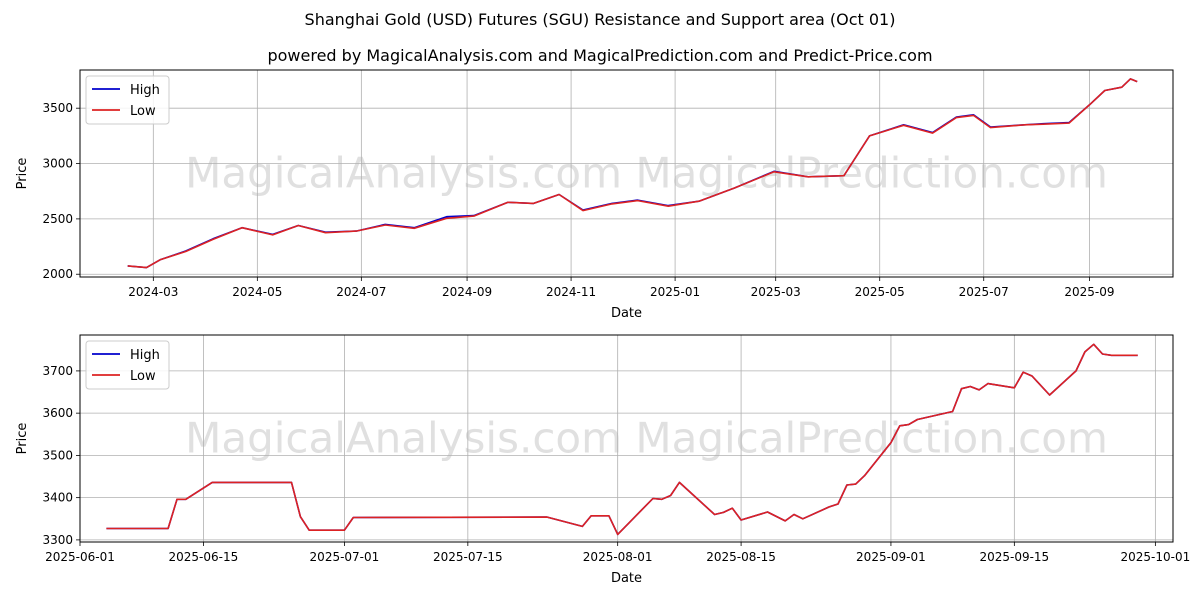 Image resolution: width=1200 pixels, height=600 pixels. Describe the element at coordinates (1155, 557) in the screenshot. I see `x-tick-label: 2025-10-01` at that location.